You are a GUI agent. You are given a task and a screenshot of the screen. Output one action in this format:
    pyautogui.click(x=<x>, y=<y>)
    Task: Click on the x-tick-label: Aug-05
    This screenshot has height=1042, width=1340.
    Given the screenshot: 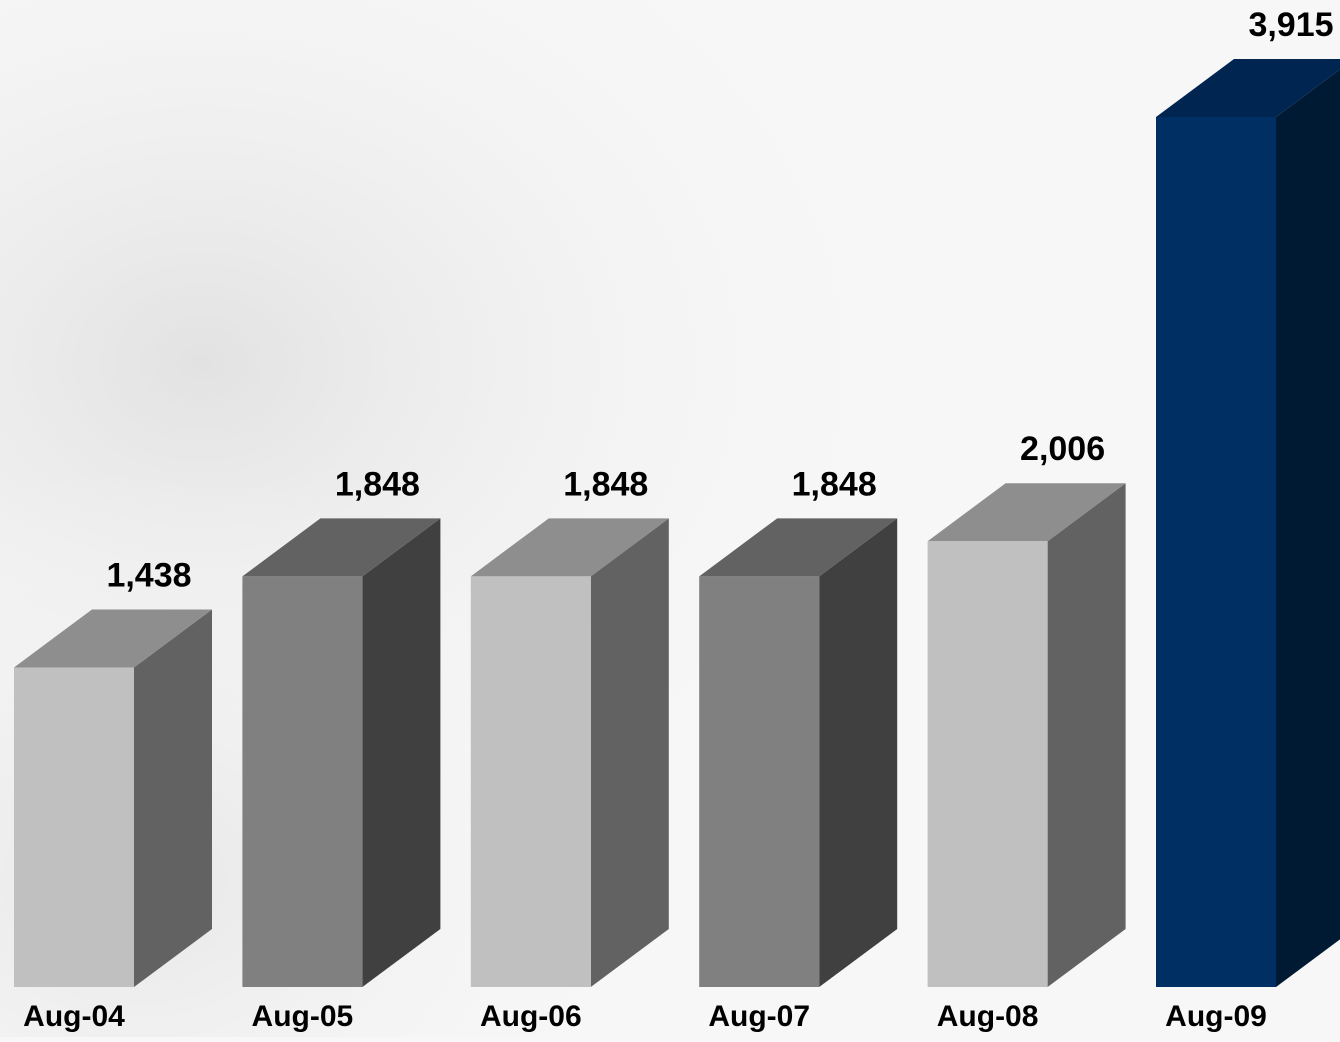 What is the action you would take?
    pyautogui.click(x=303, y=1016)
    